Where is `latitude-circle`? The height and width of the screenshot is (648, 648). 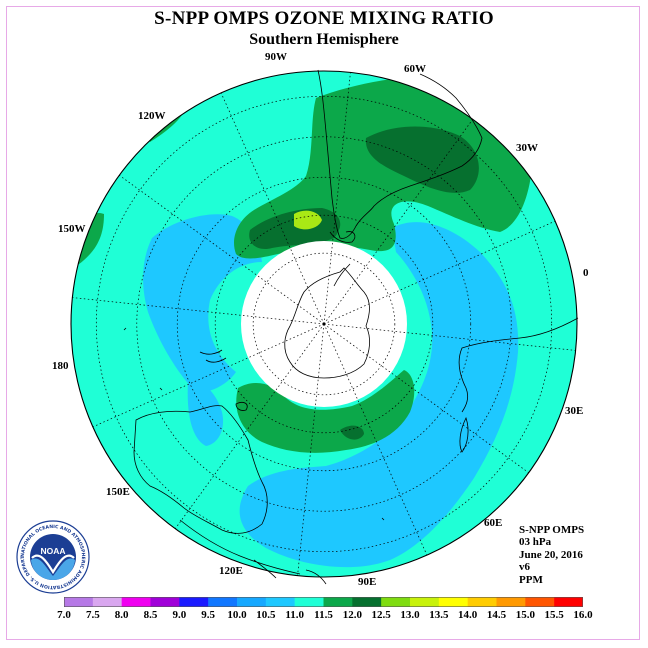
latitude-circle is located at coordinates (324, 324).